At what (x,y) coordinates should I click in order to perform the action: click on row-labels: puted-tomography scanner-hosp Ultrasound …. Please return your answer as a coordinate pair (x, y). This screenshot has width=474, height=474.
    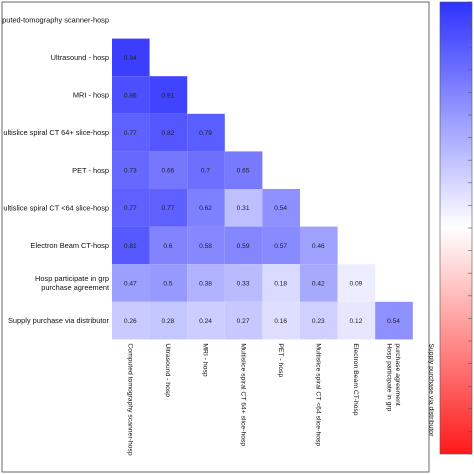
    Looking at the image, I should click on (55, 170).